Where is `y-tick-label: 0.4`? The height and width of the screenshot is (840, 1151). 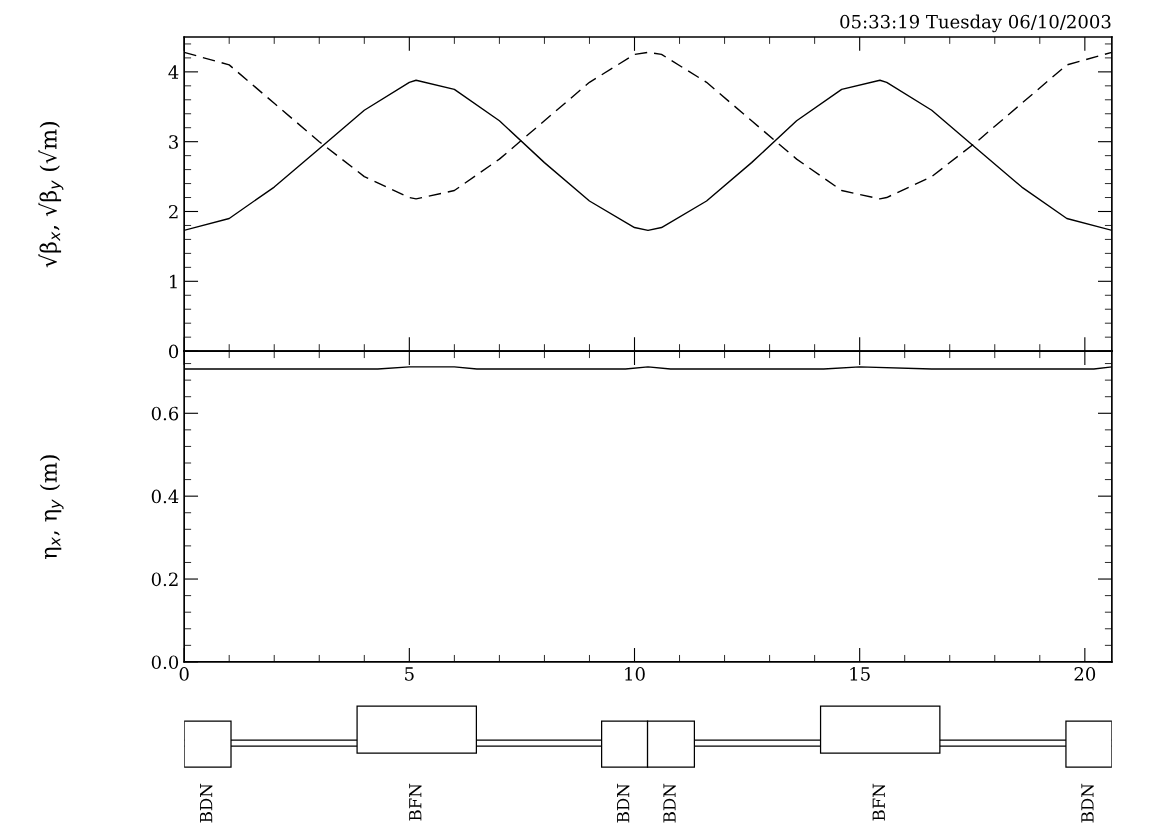 y-tick-label: 0.4 is located at coordinates (165, 496).